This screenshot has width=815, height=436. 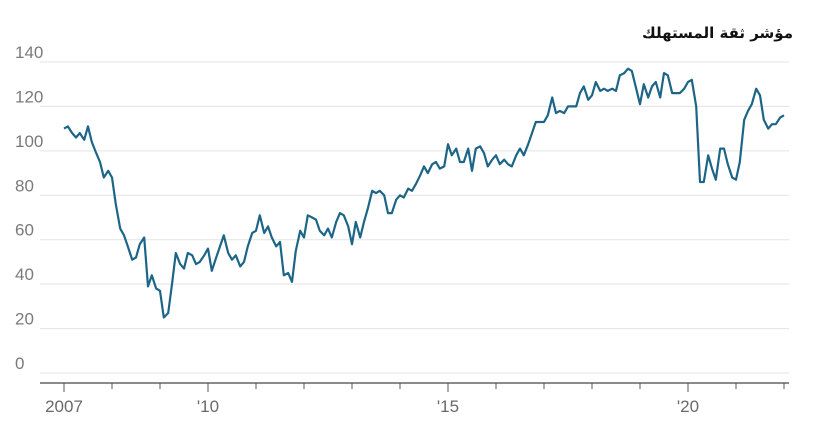 What do you see at coordinates (29, 141) in the screenshot?
I see `y-tick-label: 100` at bounding box center [29, 141].